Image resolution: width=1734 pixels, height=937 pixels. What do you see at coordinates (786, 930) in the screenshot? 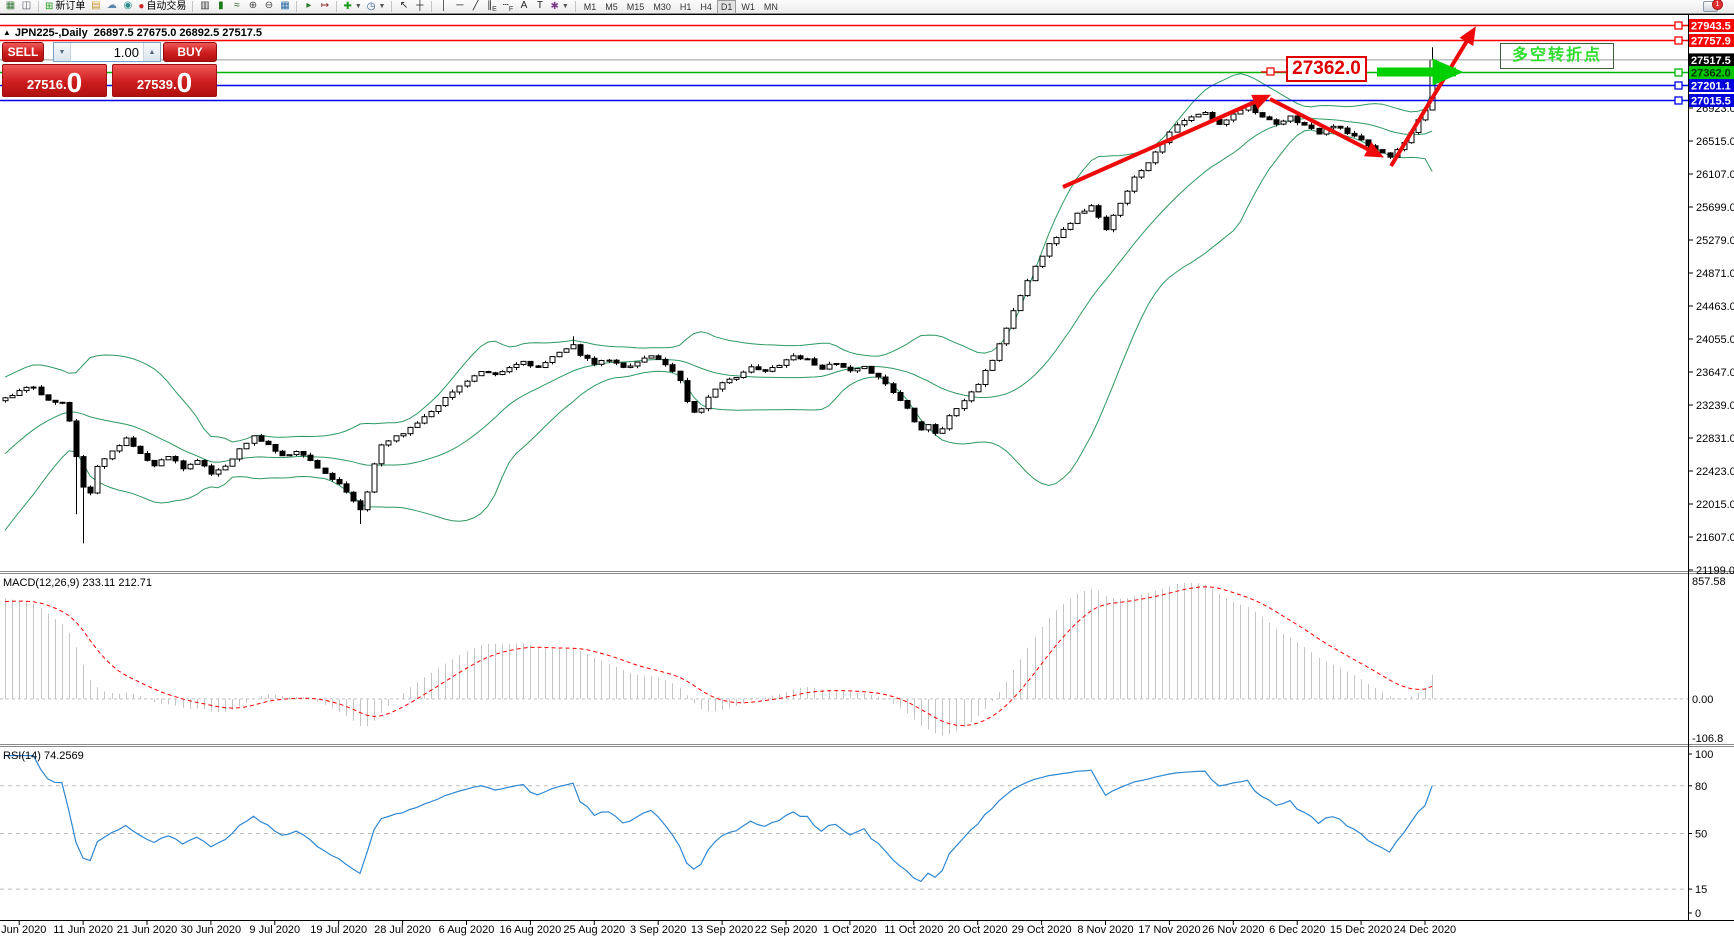
I see `svg-text: 22 Sep 2020` at bounding box center [786, 930].